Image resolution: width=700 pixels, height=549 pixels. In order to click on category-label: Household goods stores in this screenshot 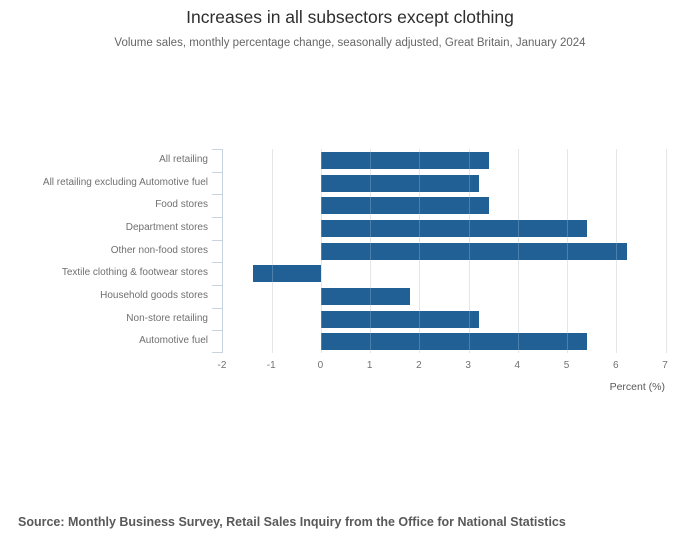, I will do `click(154, 295)`.